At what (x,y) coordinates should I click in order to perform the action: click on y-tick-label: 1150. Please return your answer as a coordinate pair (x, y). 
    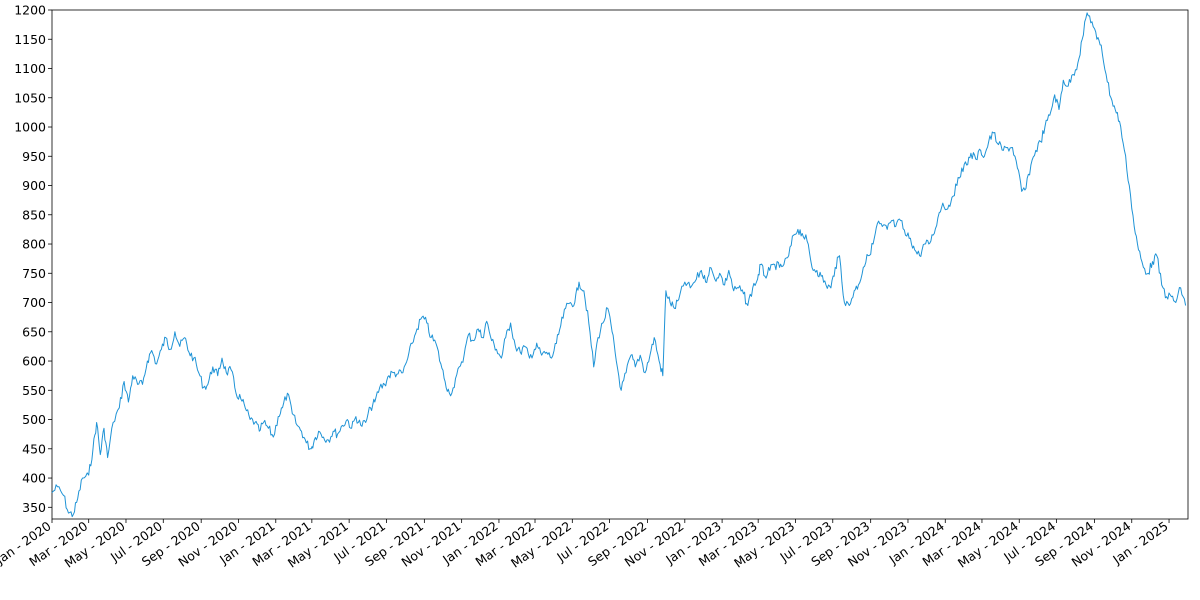
    Looking at the image, I should click on (30, 39).